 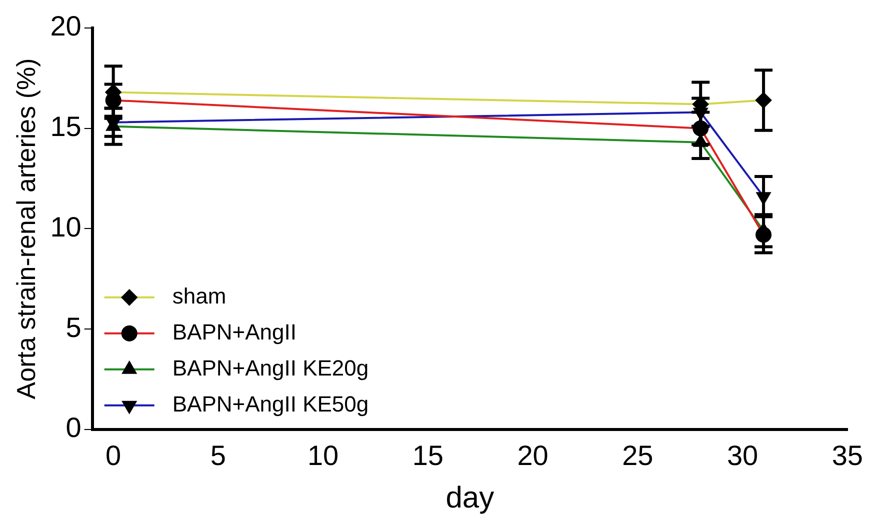 What do you see at coordinates (234, 331) in the screenshot?
I see `legend-label: BAPN+AngII` at bounding box center [234, 331].